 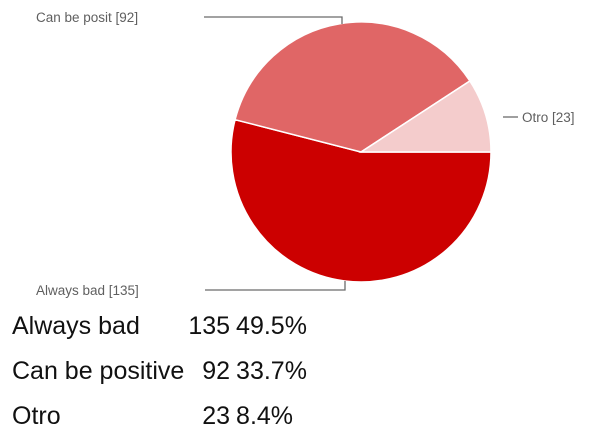 I want to click on summary-count: 135, so click(x=209, y=326).